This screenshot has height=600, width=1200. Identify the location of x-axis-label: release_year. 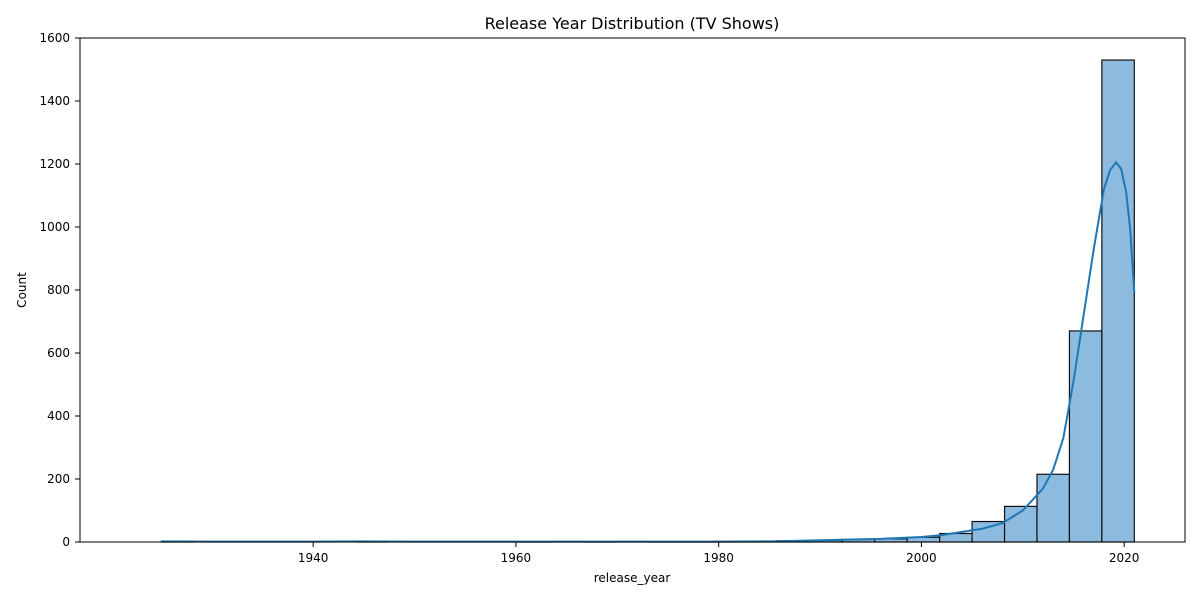
(632, 578).